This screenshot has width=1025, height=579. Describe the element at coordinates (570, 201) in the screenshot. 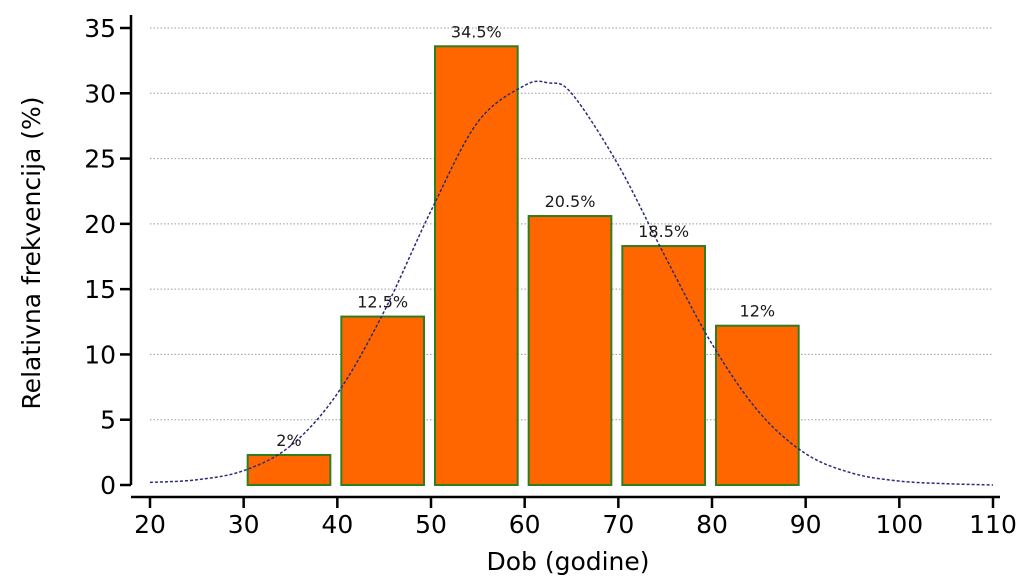

I see `data-label-60-70: 20.5%` at that location.